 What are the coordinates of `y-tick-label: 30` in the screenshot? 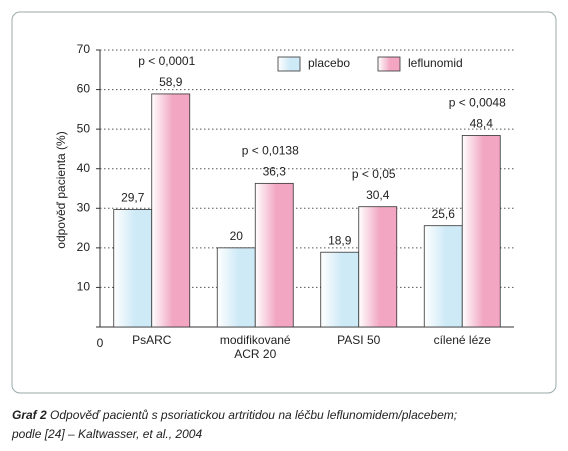 It's located at (84, 207).